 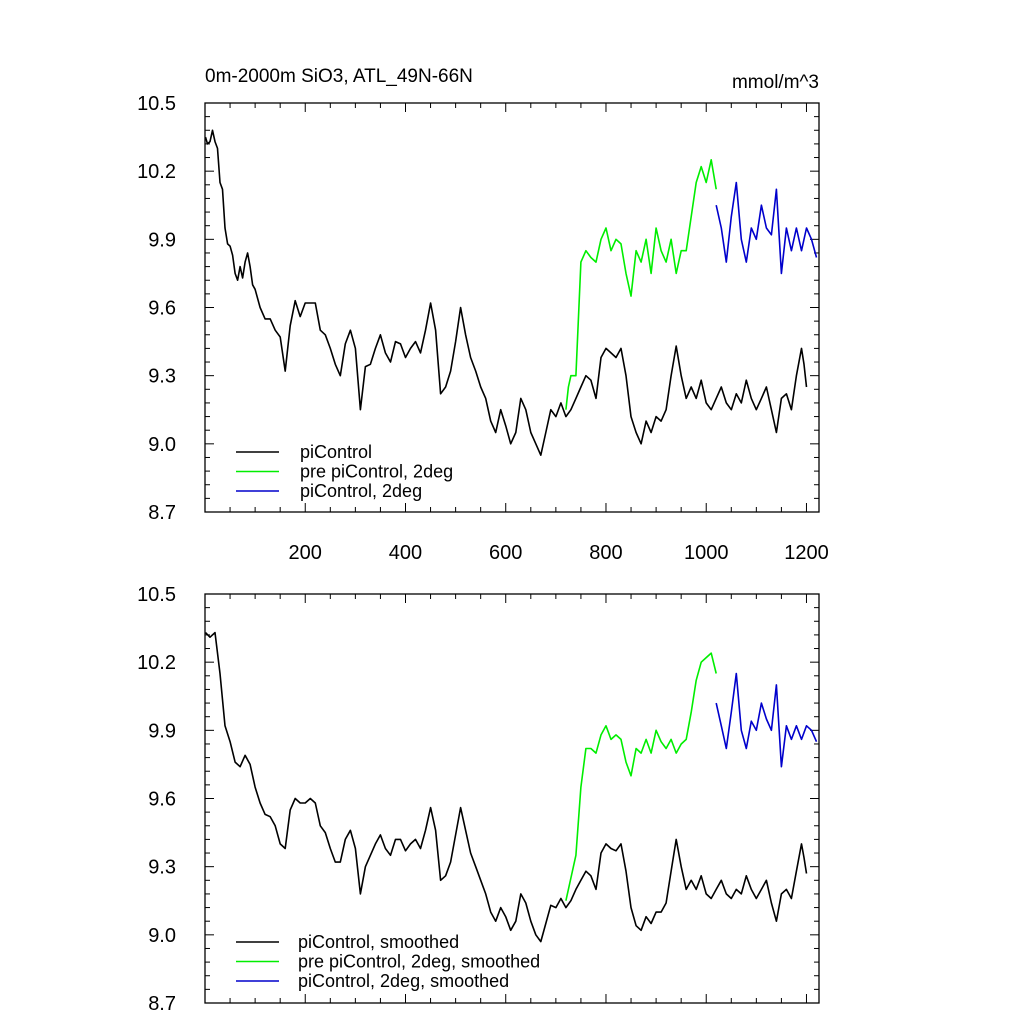 I want to click on x-tick-labels: 200 400 600 800 1000 1200, so click(x=559, y=553).